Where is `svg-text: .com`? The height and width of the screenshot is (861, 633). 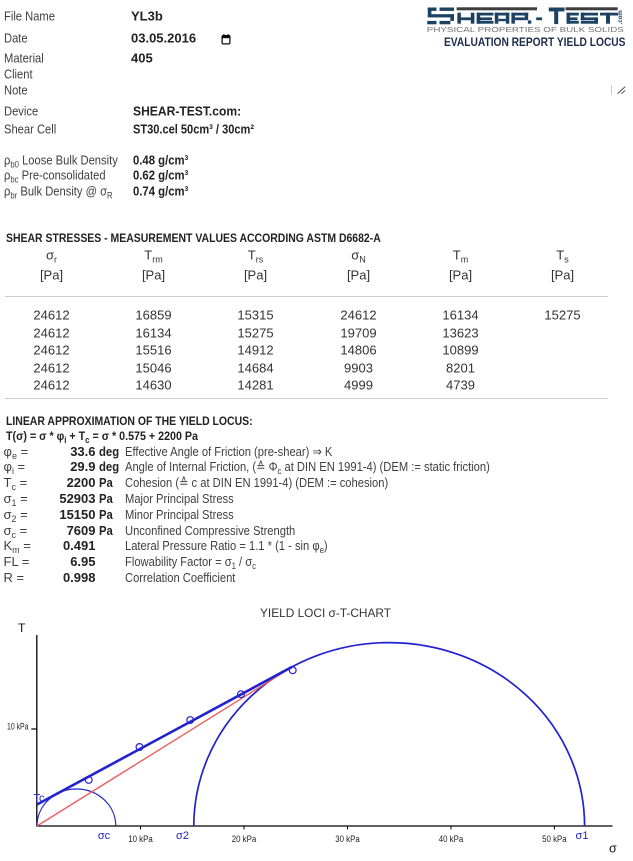 svg-text: .com is located at coordinates (621, 17).